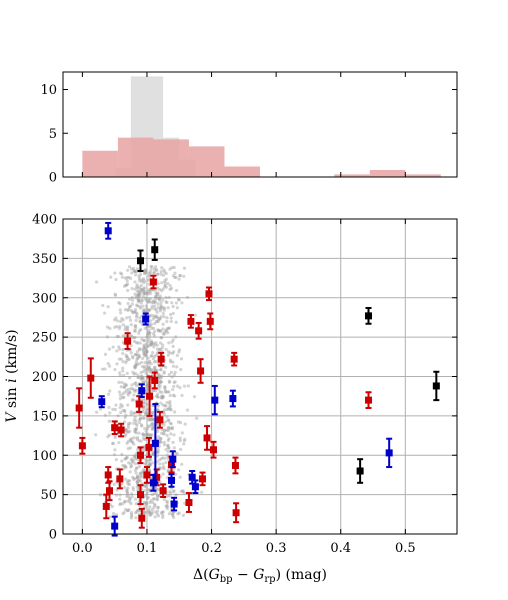  I want to click on scatter-y-tick-label: 100, so click(44, 456).